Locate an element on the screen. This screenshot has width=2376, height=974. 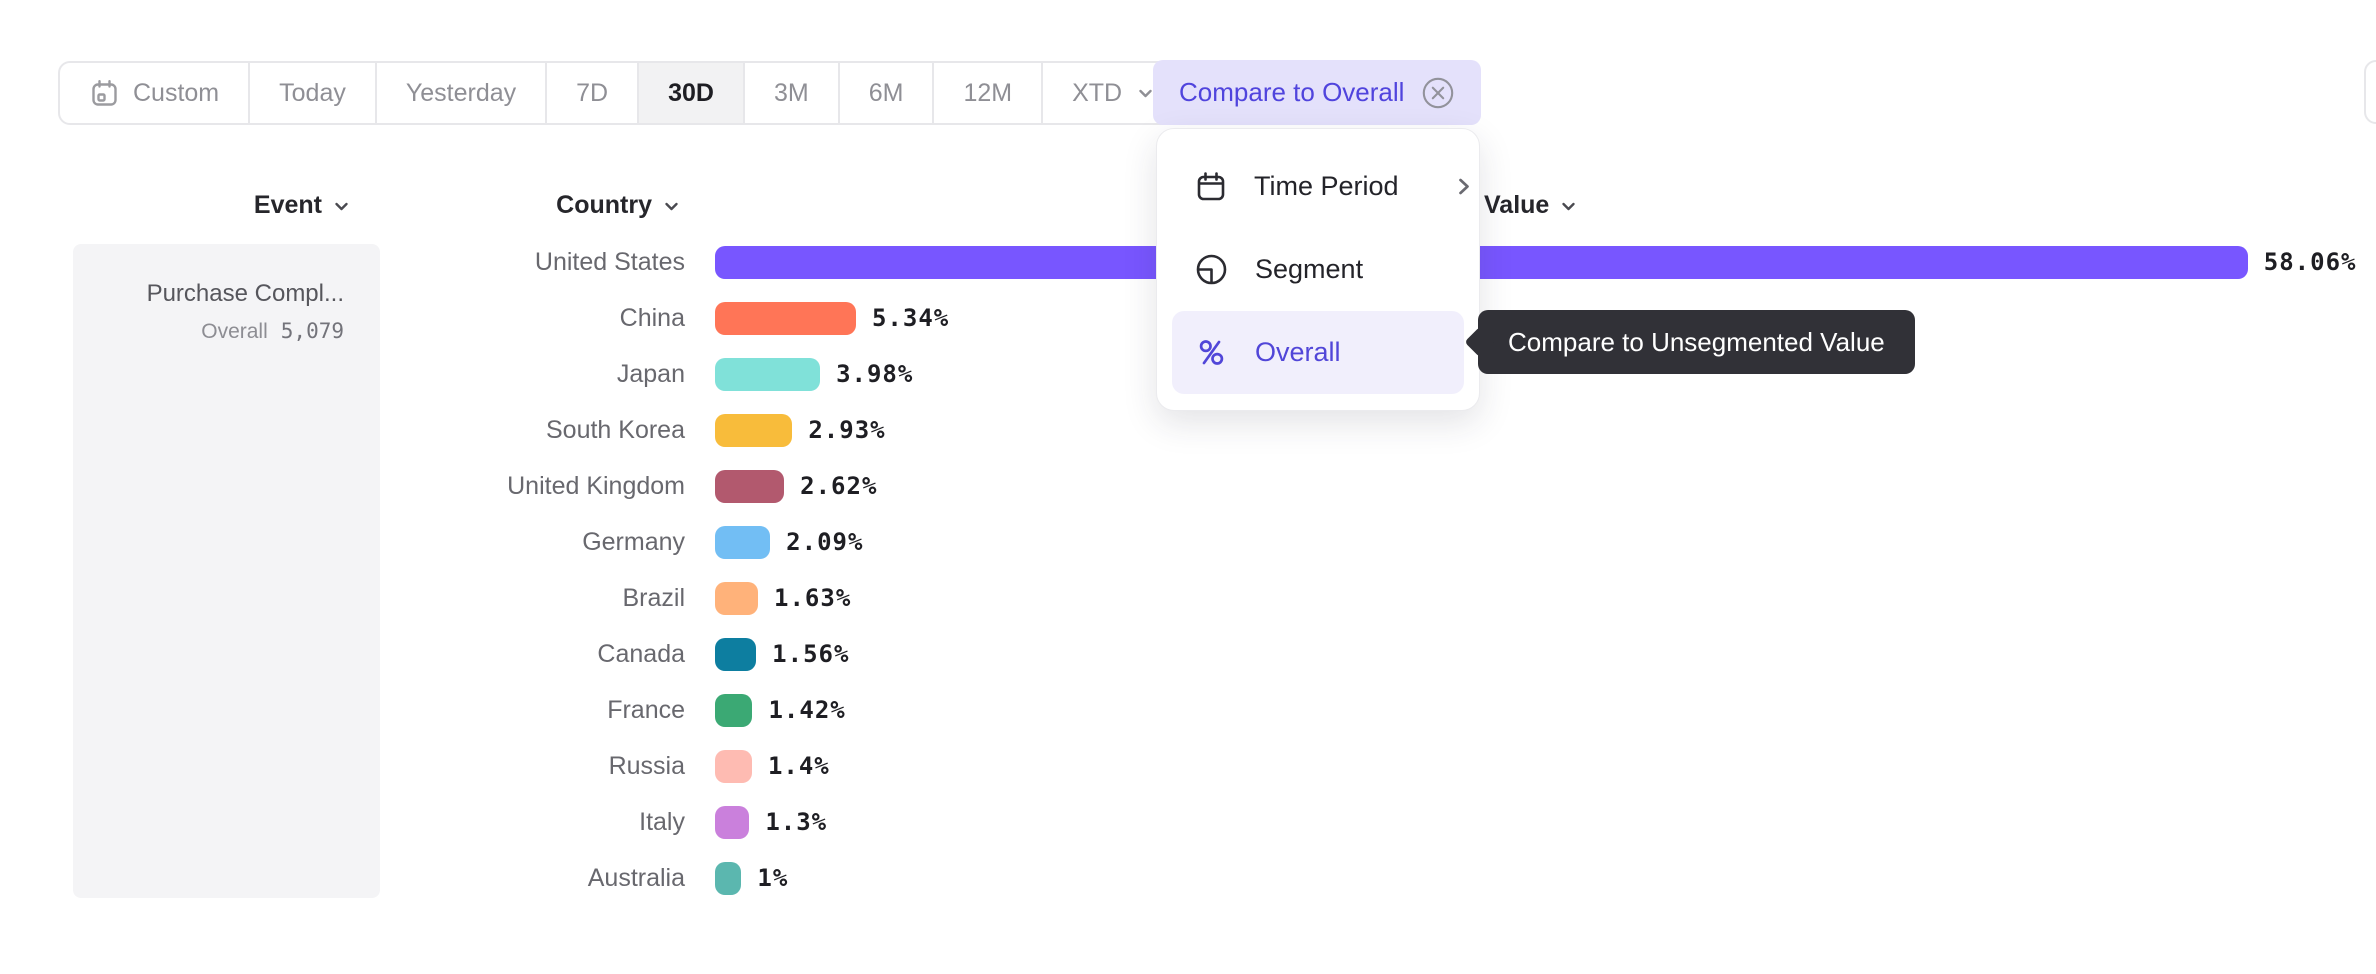
menu-item-label: Segment is located at coordinates (1309, 269).